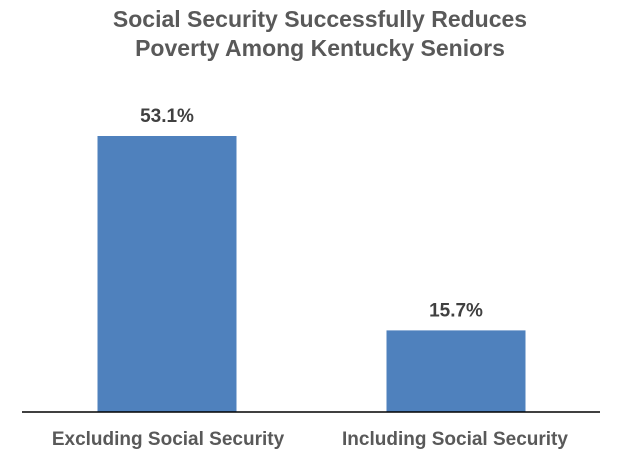 This screenshot has height=465, width=624. Describe the element at coordinates (320, 19) in the screenshot. I see `chart-title-line-1: Social Security Successfully Reduces` at that location.